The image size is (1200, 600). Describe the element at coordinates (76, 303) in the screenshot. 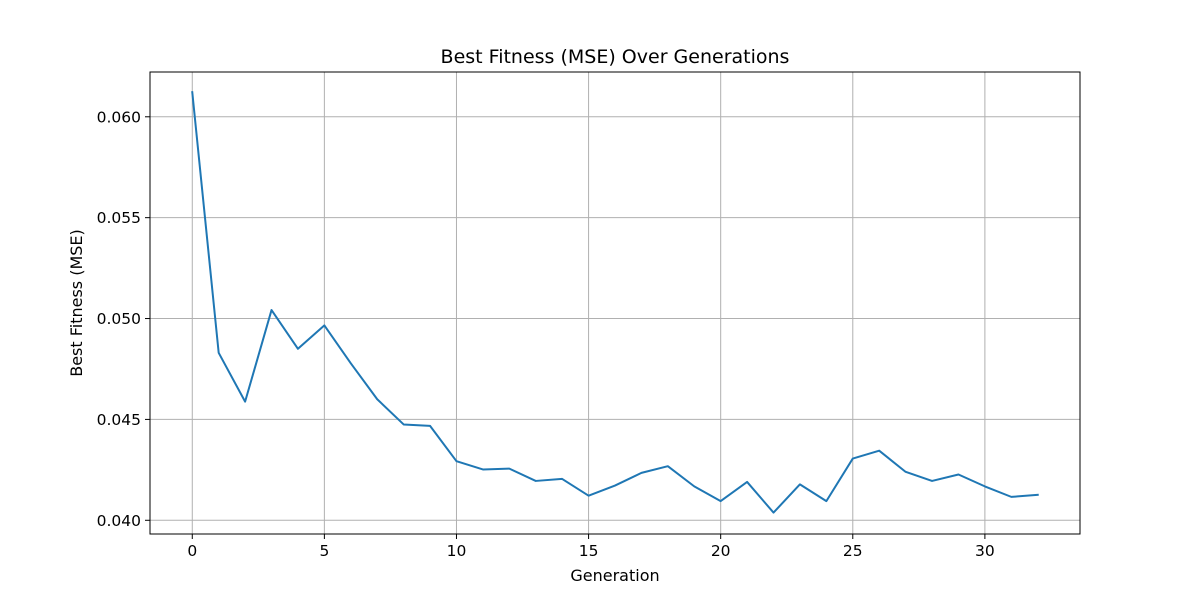

I see `y-axis-label: Best Fitness (MSE)` at that location.